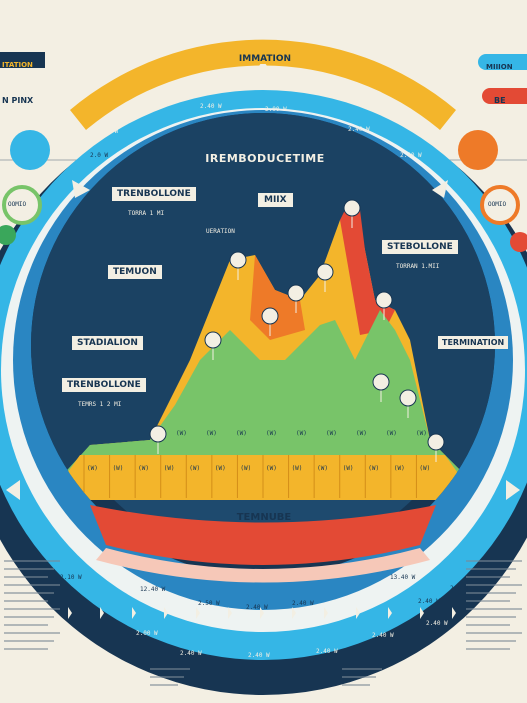 Image resolution: width=527 pixels, height=703 pixels. Describe the element at coordinates (220, 231) in the screenshot. I see `label-ueration: UERATION` at that location.